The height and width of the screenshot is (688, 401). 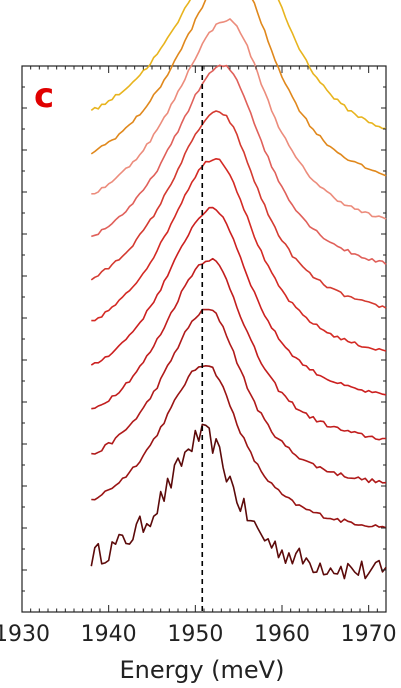 I want to click on x-tick-label-1950: 1950, so click(x=195, y=634).